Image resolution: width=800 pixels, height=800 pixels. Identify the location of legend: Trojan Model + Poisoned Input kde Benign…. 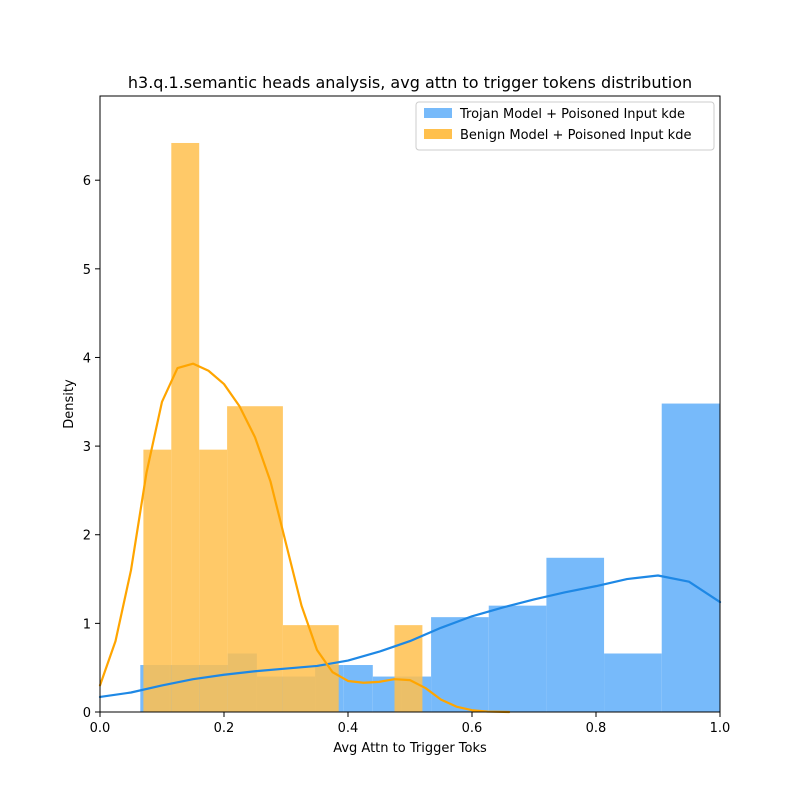
(565, 126).